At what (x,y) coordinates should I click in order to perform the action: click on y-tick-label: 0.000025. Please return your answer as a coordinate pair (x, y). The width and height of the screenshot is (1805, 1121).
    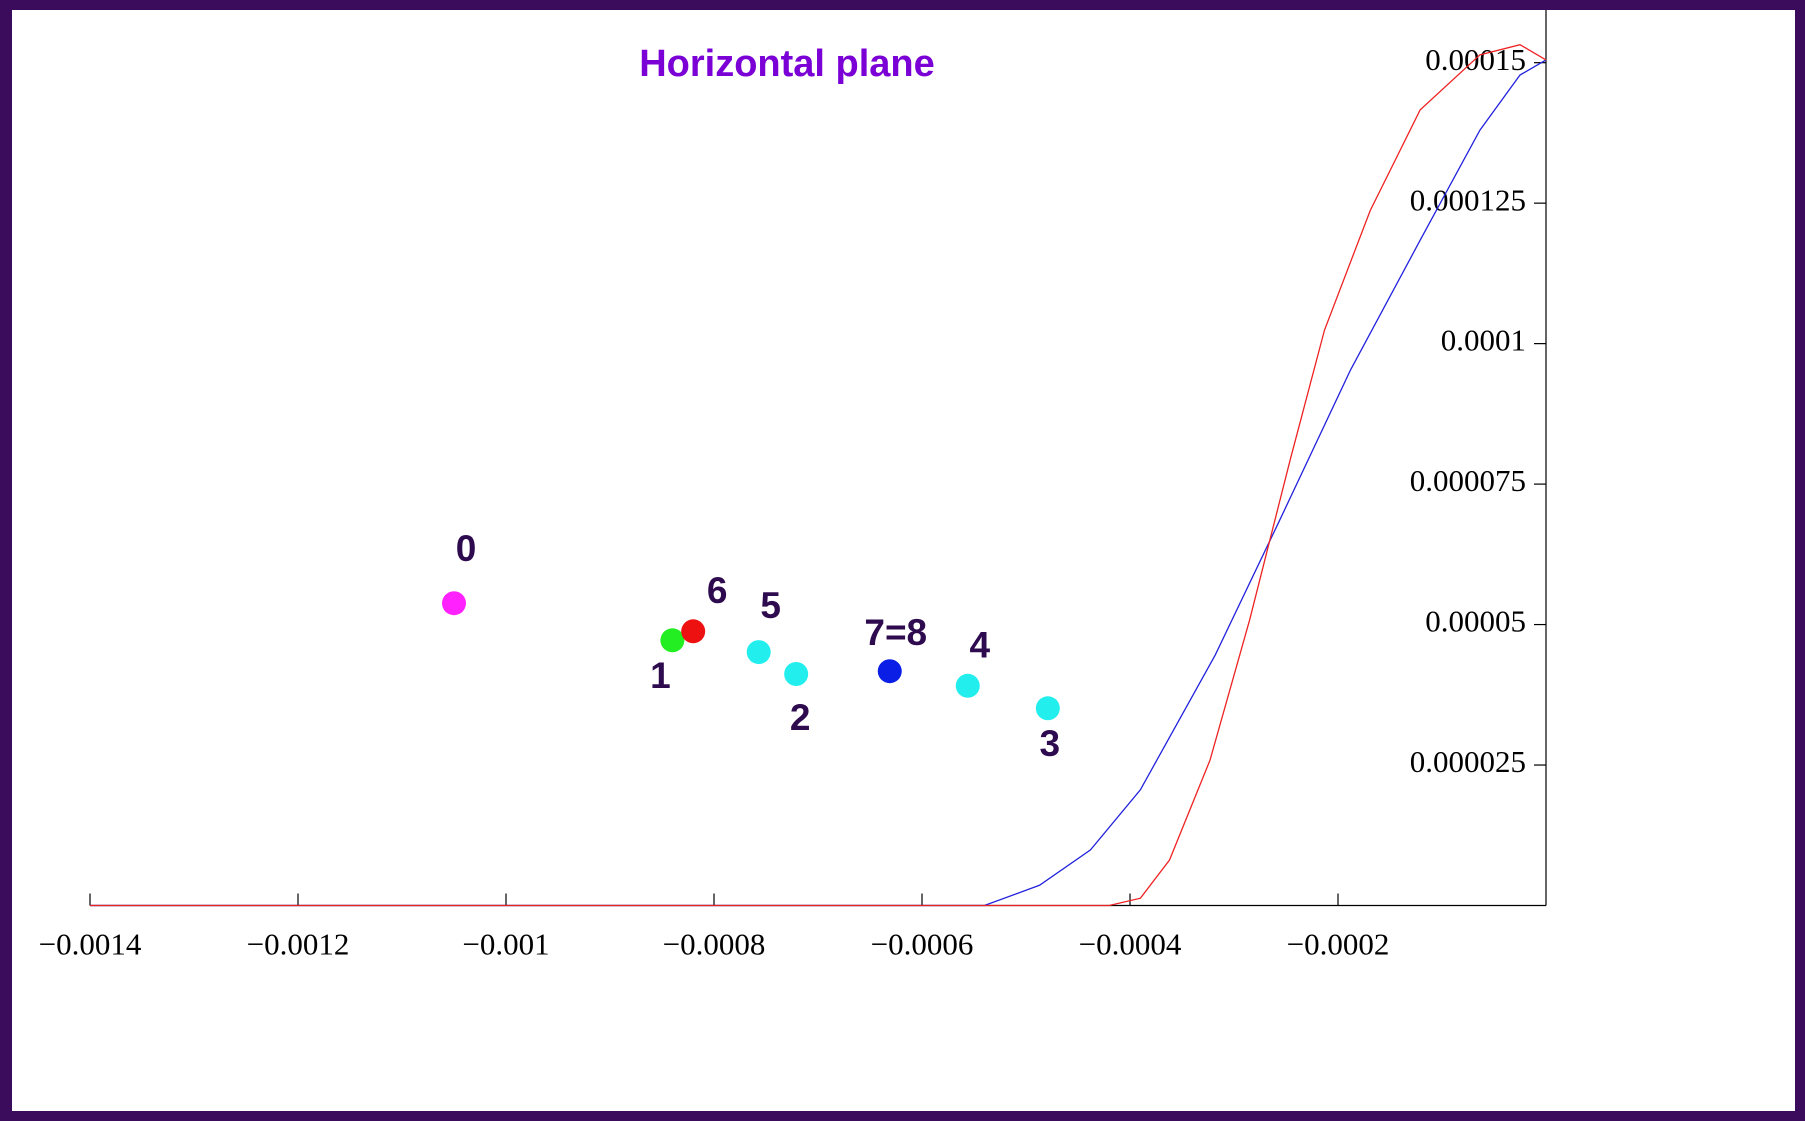
    Looking at the image, I should click on (1468, 761).